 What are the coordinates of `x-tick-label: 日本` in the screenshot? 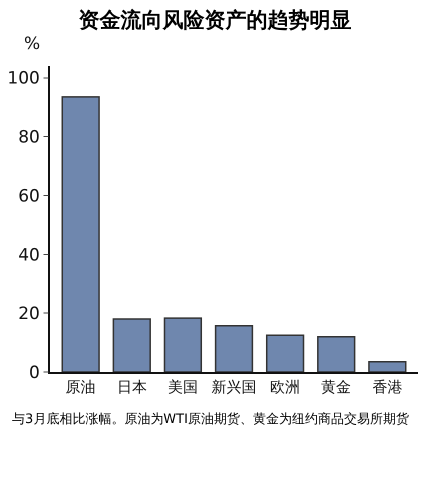 It's located at (131, 387).